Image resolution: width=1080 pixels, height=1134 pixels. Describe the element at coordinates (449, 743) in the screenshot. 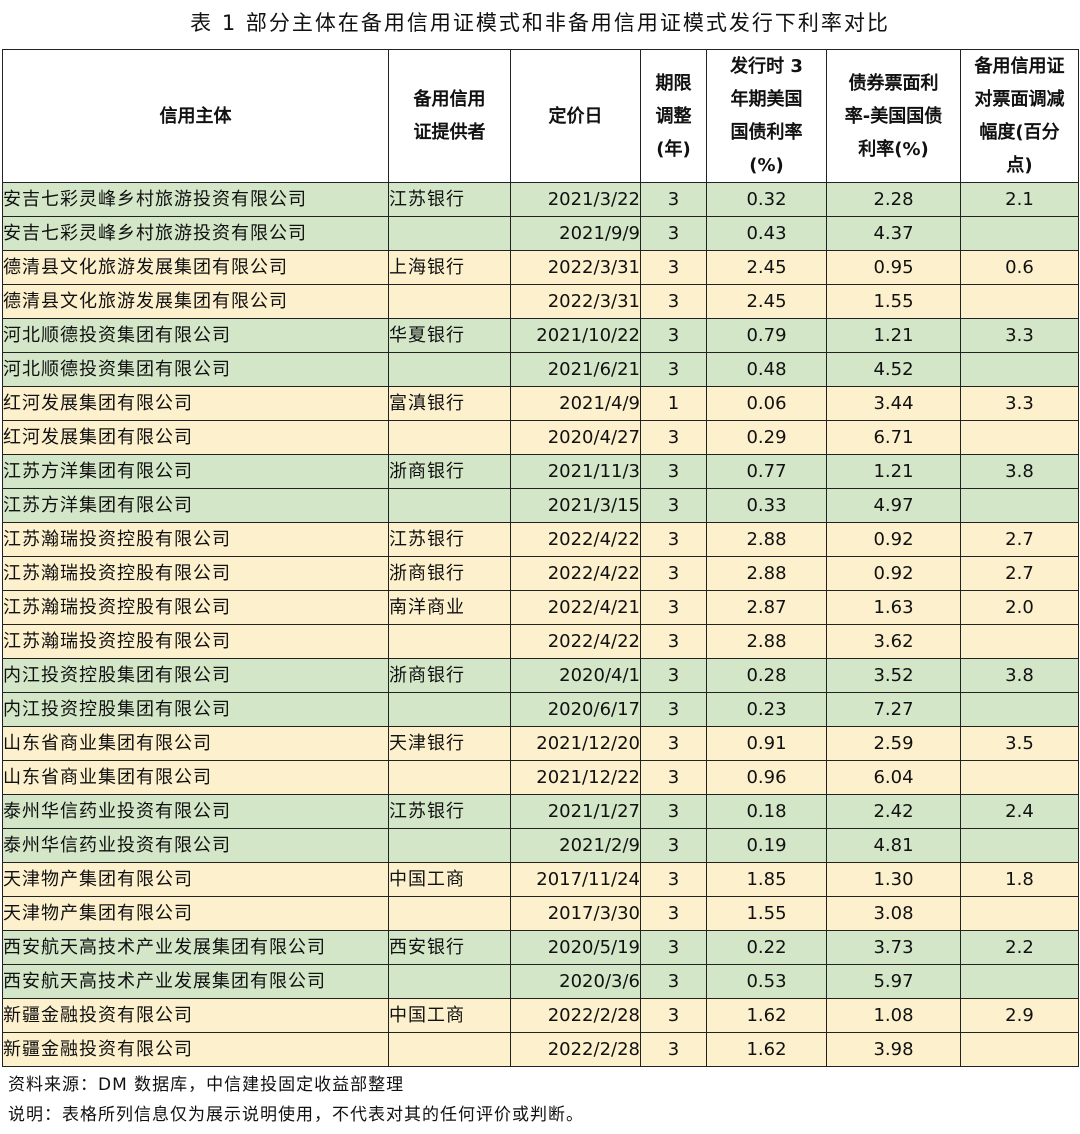

I see `bank-cell: 天津银行` at that location.